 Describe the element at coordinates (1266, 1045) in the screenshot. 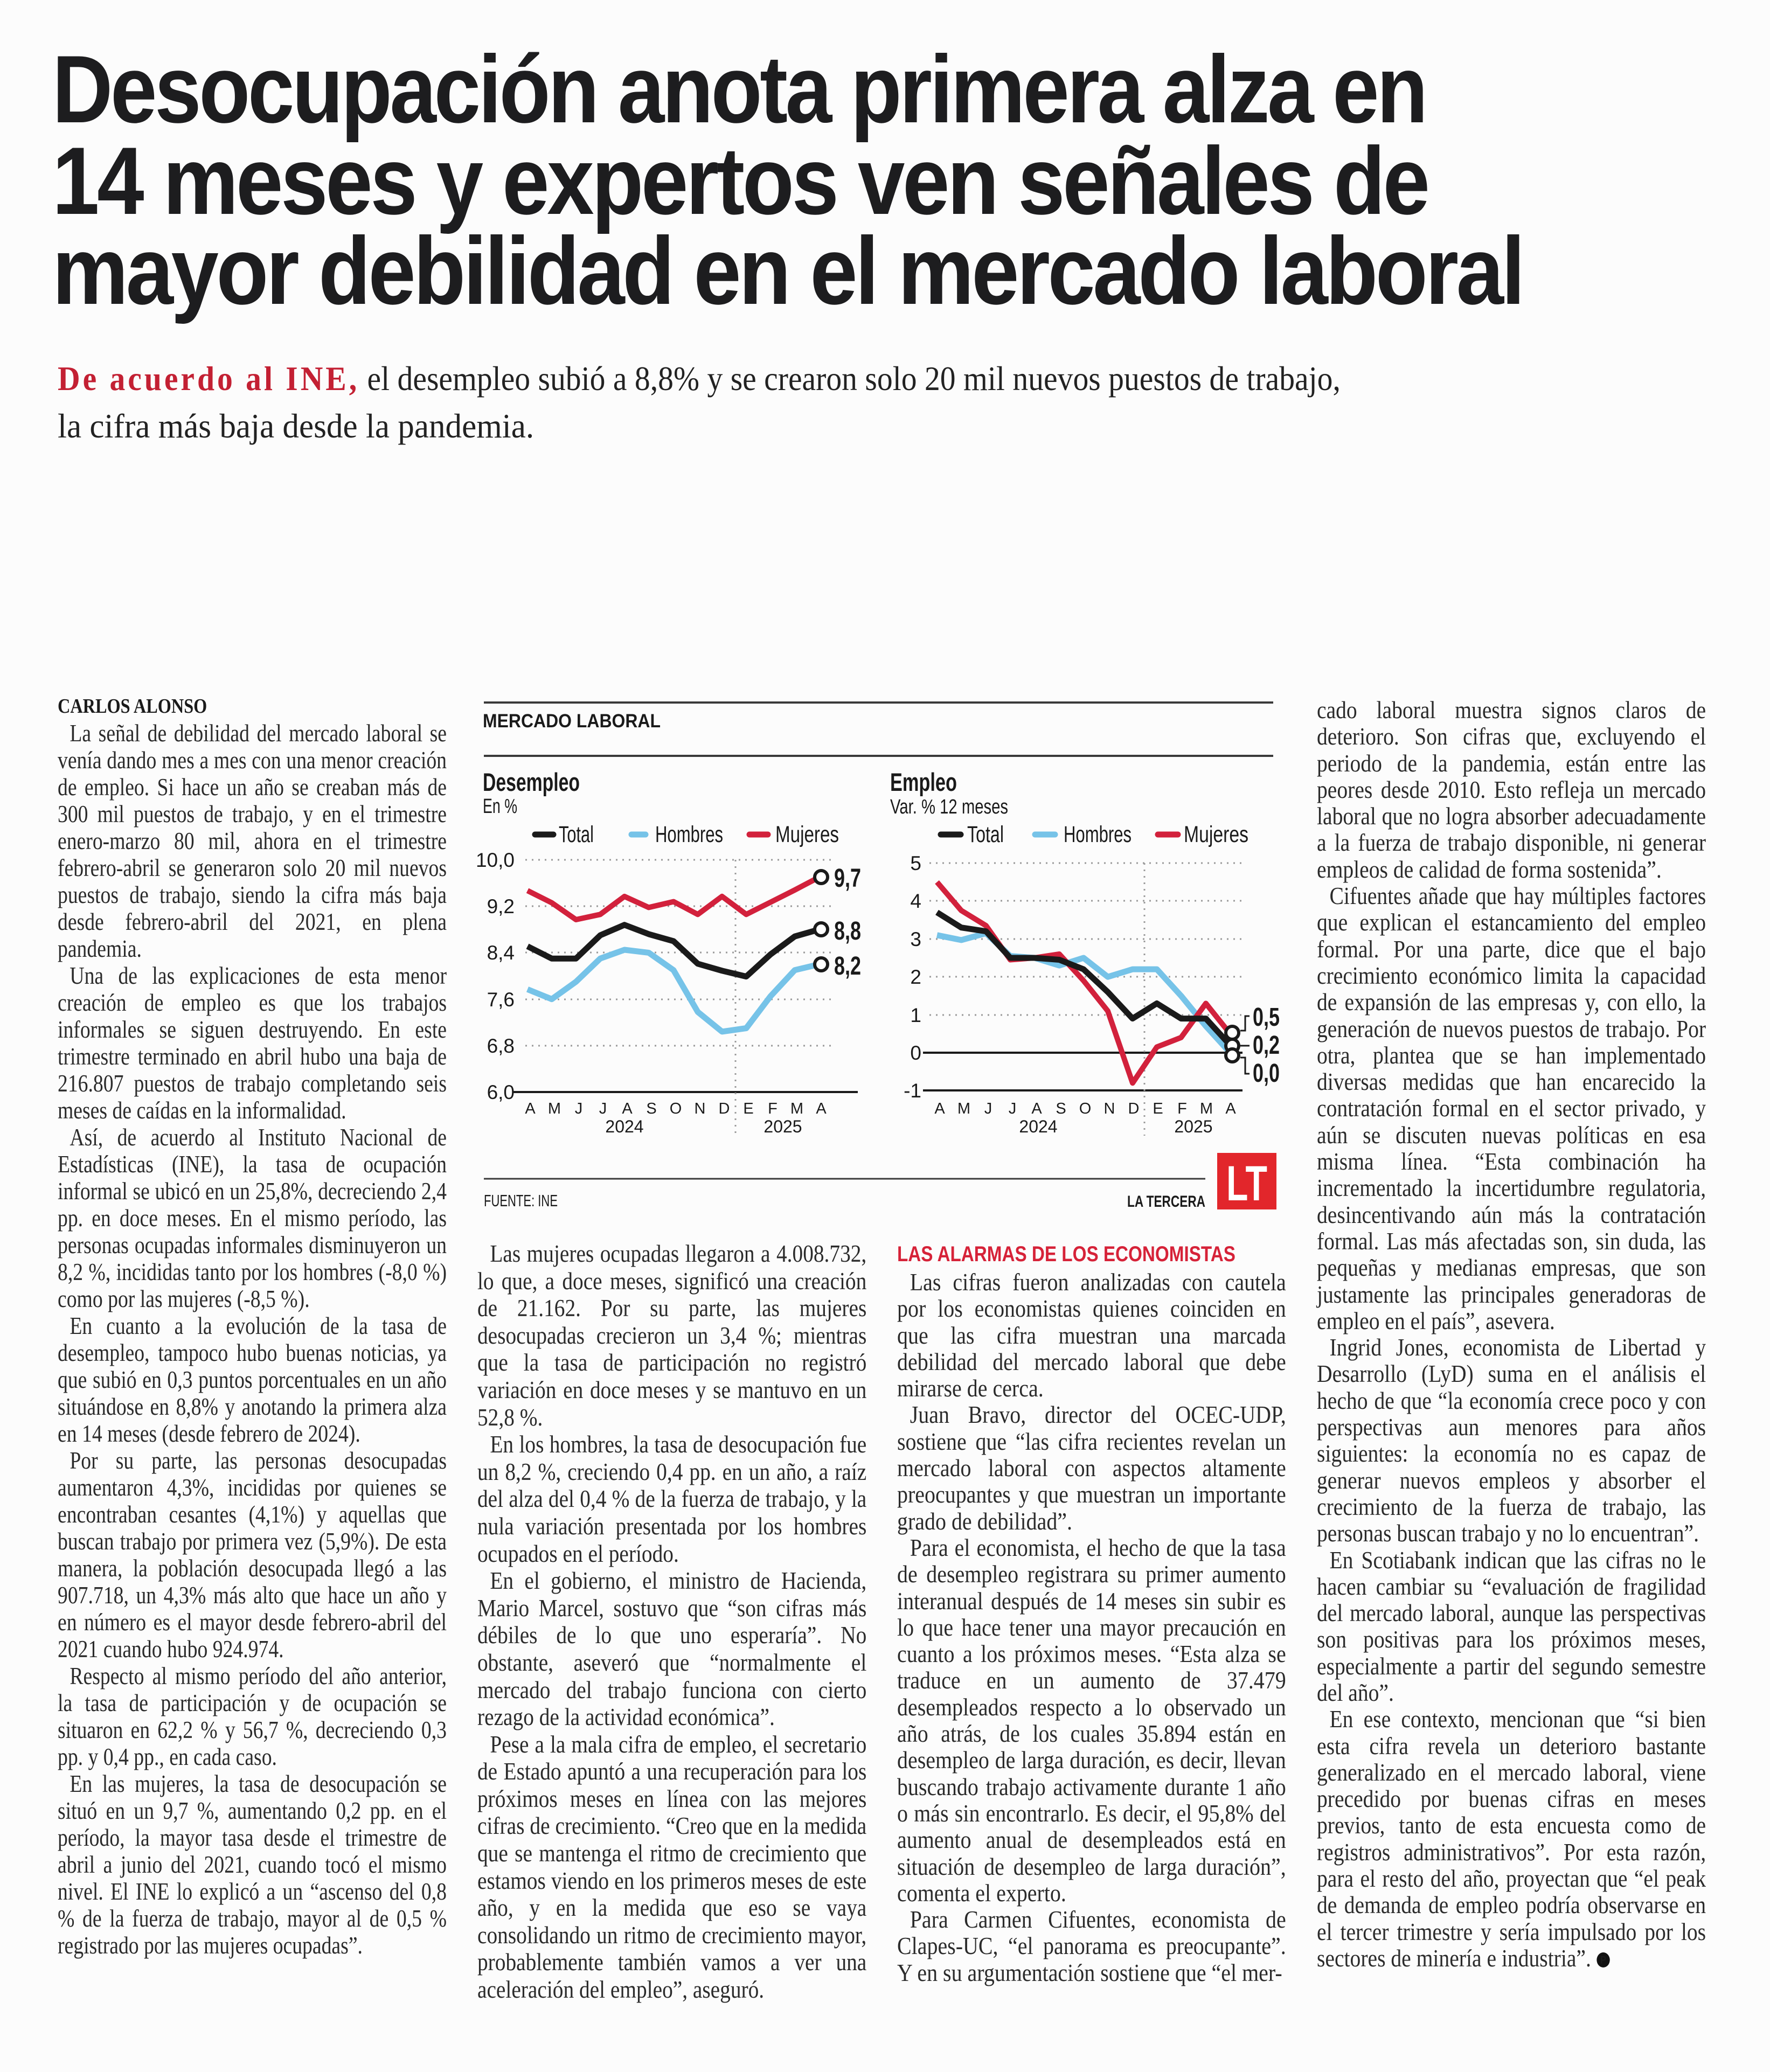

I see `svg-text: 0,2` at that location.